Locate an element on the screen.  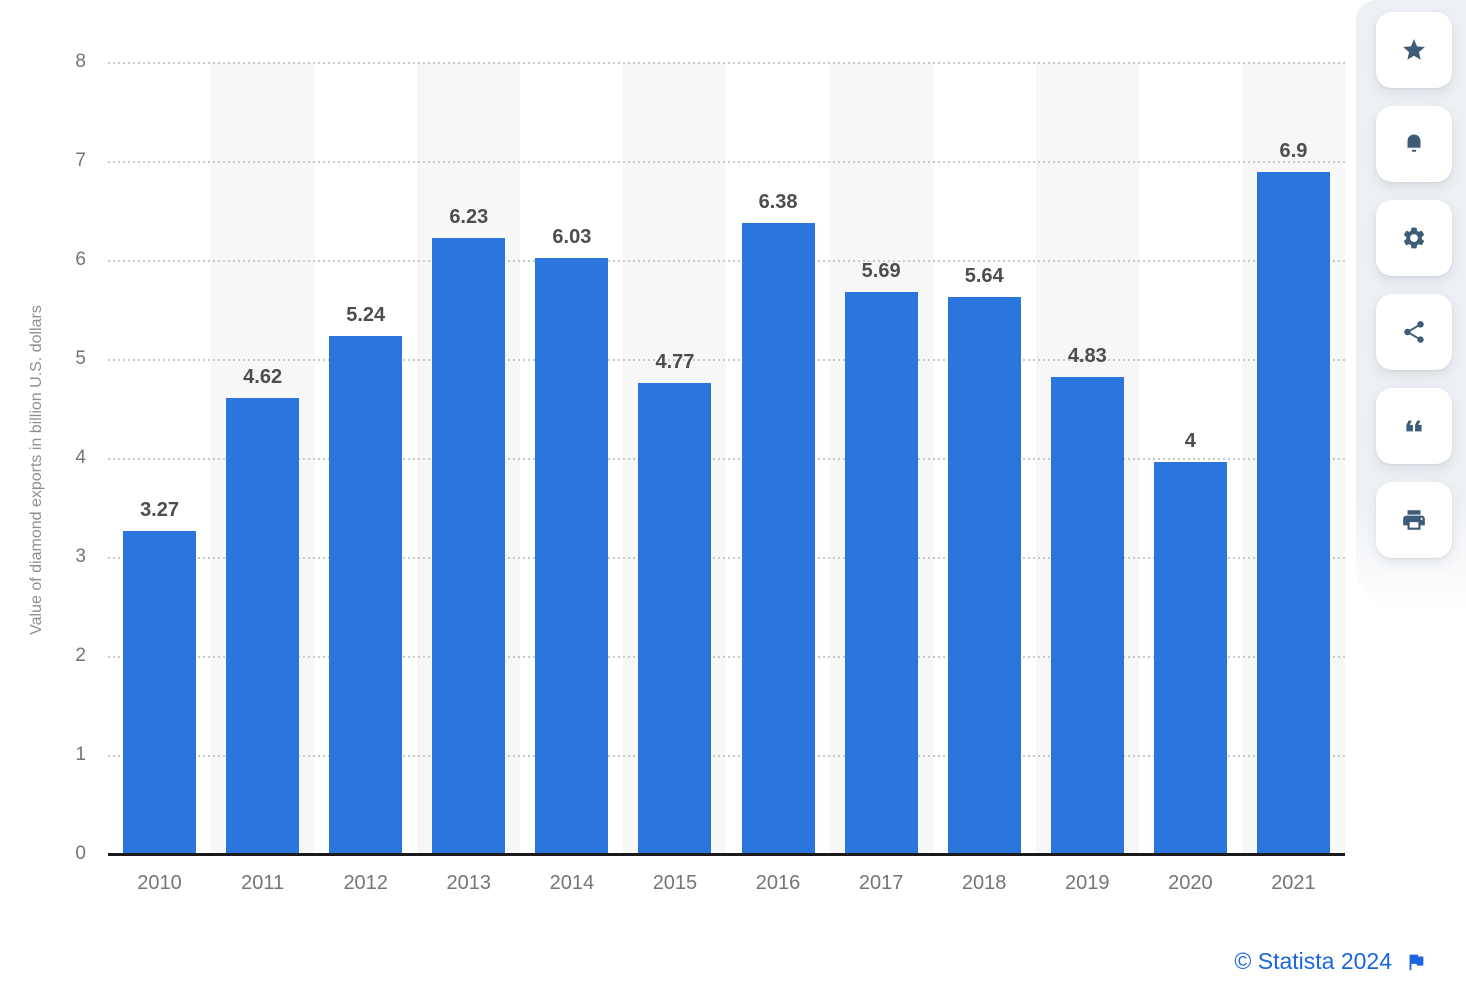
y-tick-label-5: 5 is located at coordinates (80, 358).